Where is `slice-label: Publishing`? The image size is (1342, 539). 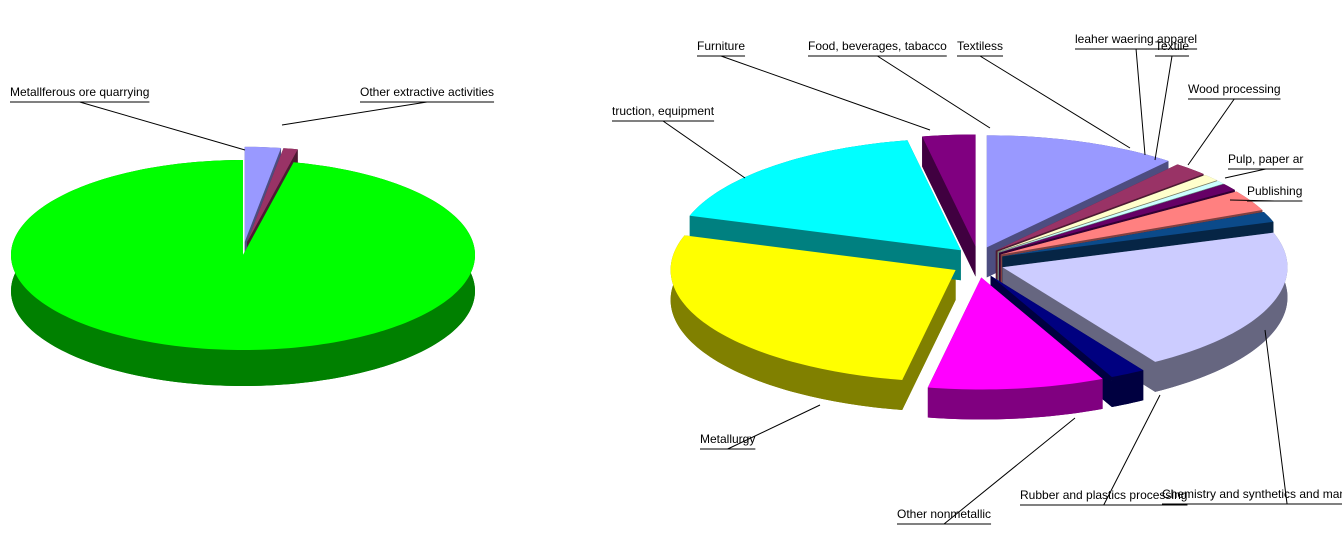
slice-label: Publishing is located at coordinates (1274, 191).